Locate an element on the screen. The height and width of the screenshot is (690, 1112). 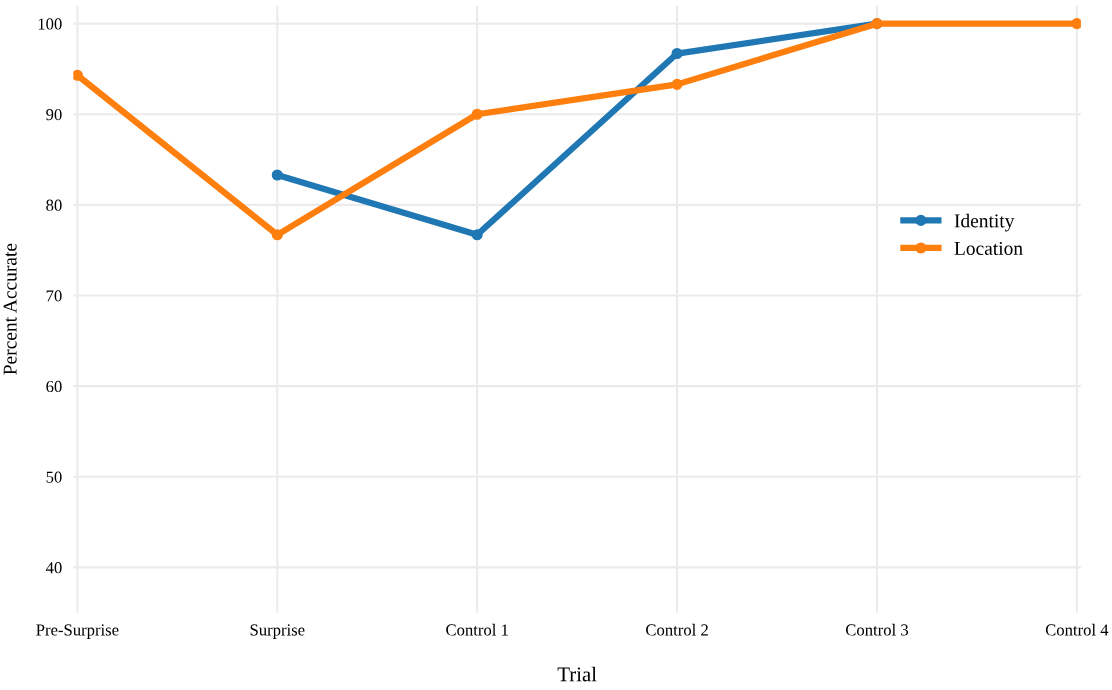
x-tick-label: Control 1 is located at coordinates (477, 629).